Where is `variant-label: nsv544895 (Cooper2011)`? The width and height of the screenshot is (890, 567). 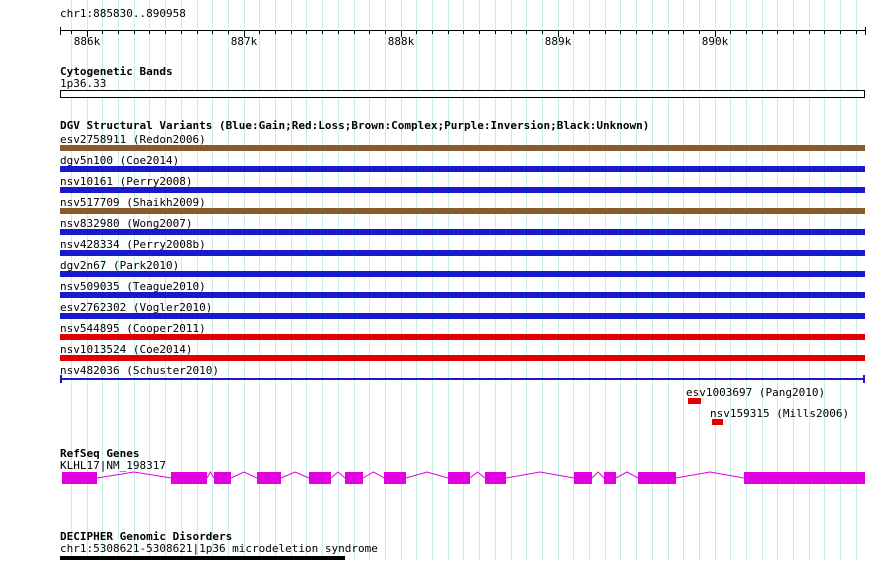
variant-label: nsv544895 (Cooper2011) is located at coordinates (133, 328).